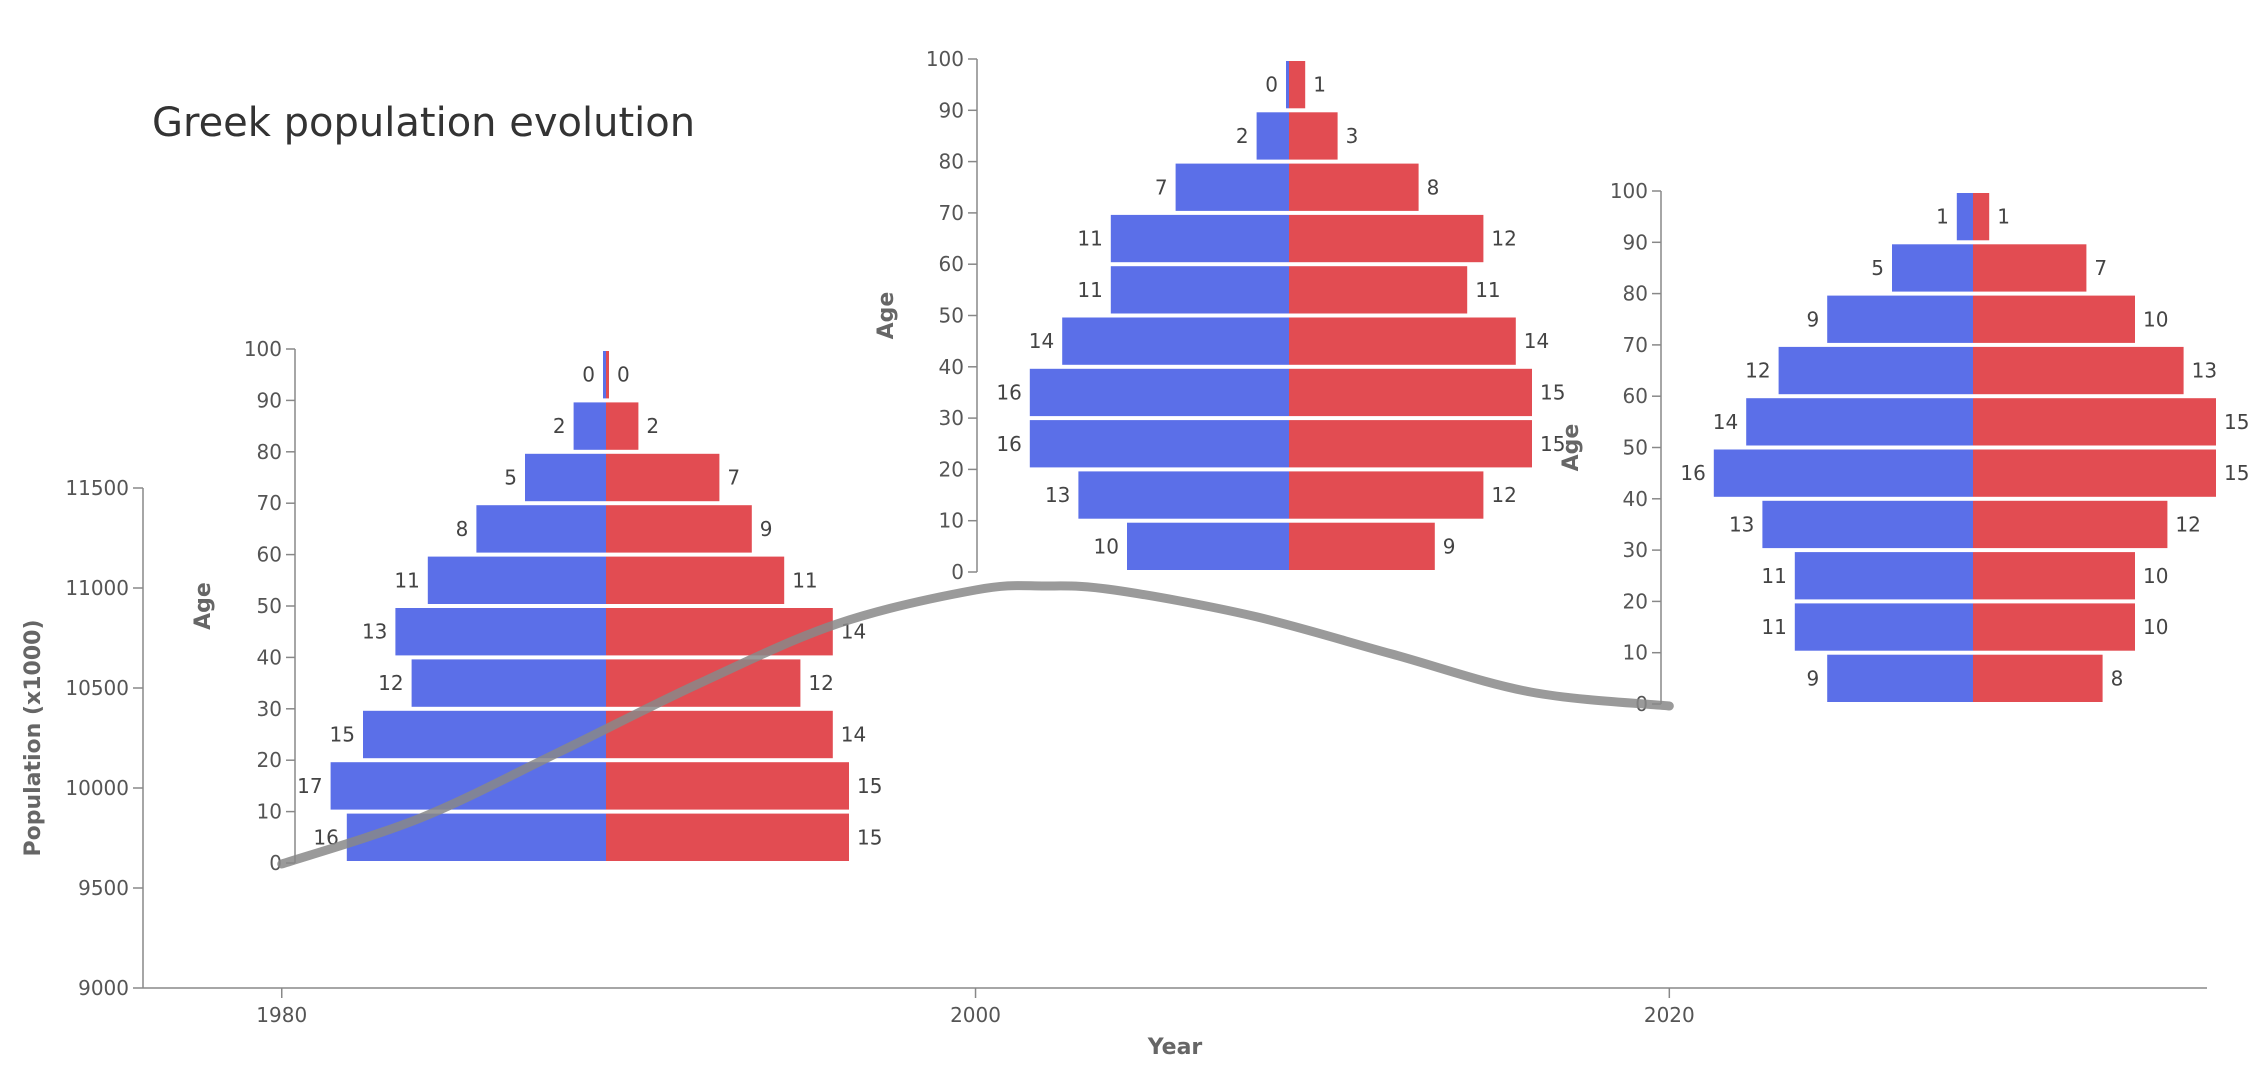 The height and width of the screenshot is (1086, 2250). Describe the element at coordinates (1536, 341) in the screenshot. I see `female-value-label: 14` at that location.